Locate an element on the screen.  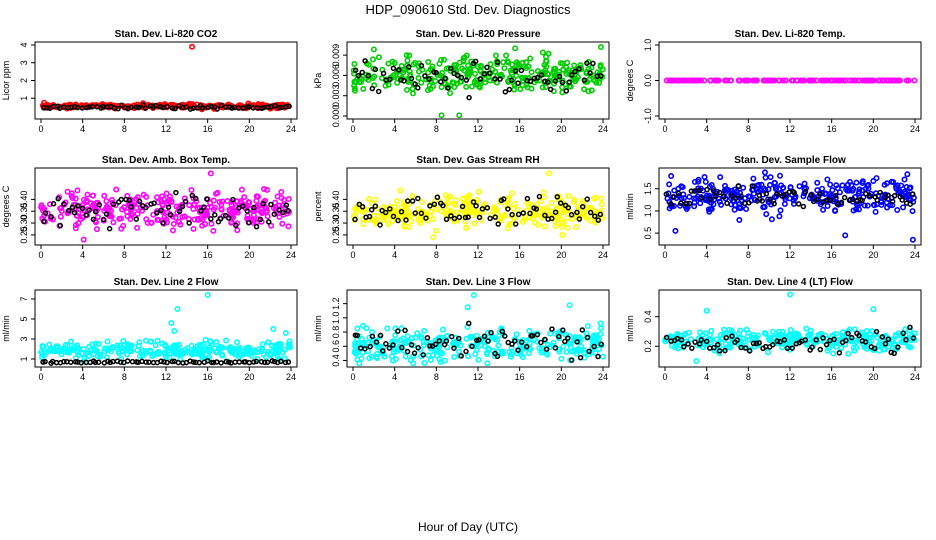
x-tick-label: 12 is located at coordinates (166, 129).